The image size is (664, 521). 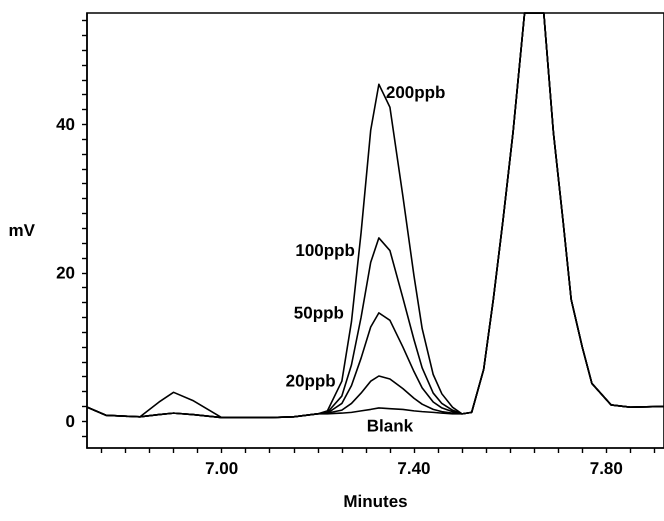 What do you see at coordinates (70, 421) in the screenshot?
I see `y-tick-label: 0` at bounding box center [70, 421].